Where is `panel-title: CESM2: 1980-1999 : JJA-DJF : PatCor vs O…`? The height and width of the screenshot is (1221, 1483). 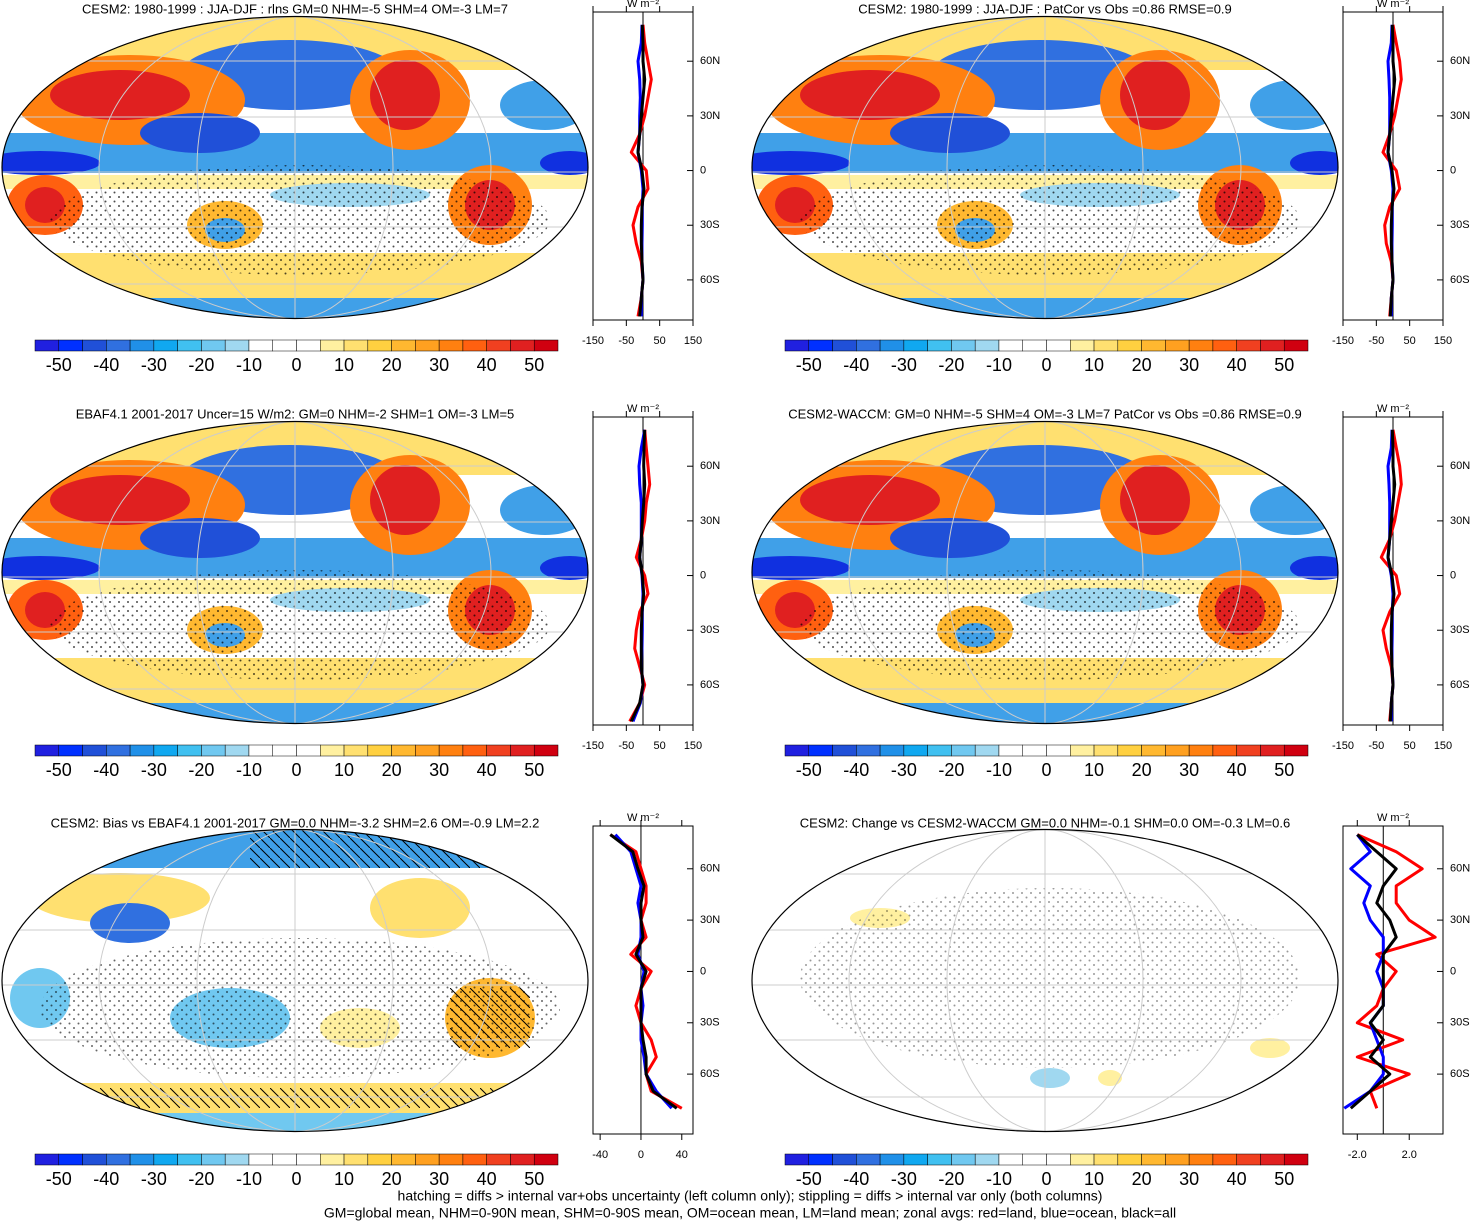
panel-title: CESM2: 1980-1999 : JJA-DJF : PatCor vs O… is located at coordinates (1045, 8).